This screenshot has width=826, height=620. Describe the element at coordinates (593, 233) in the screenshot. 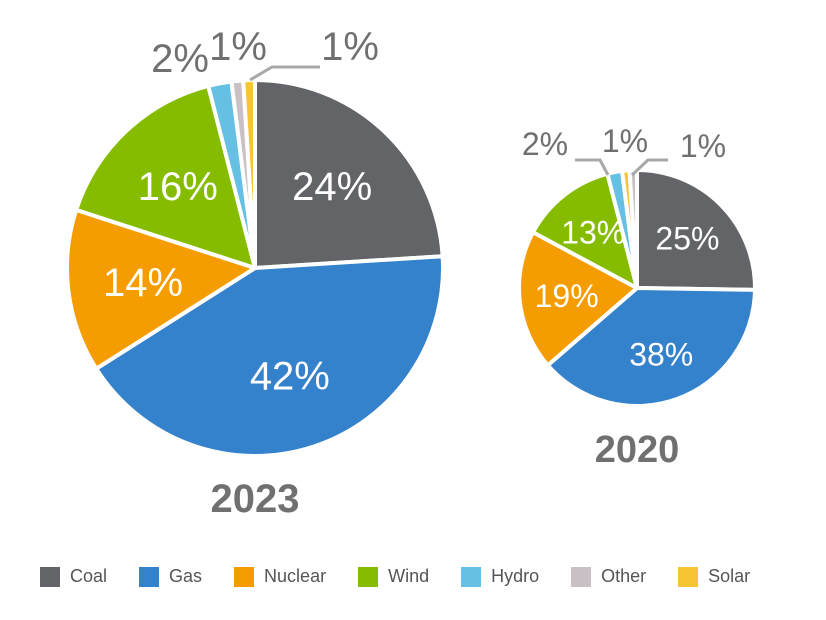

I see `data-label-wind: 13%` at that location.